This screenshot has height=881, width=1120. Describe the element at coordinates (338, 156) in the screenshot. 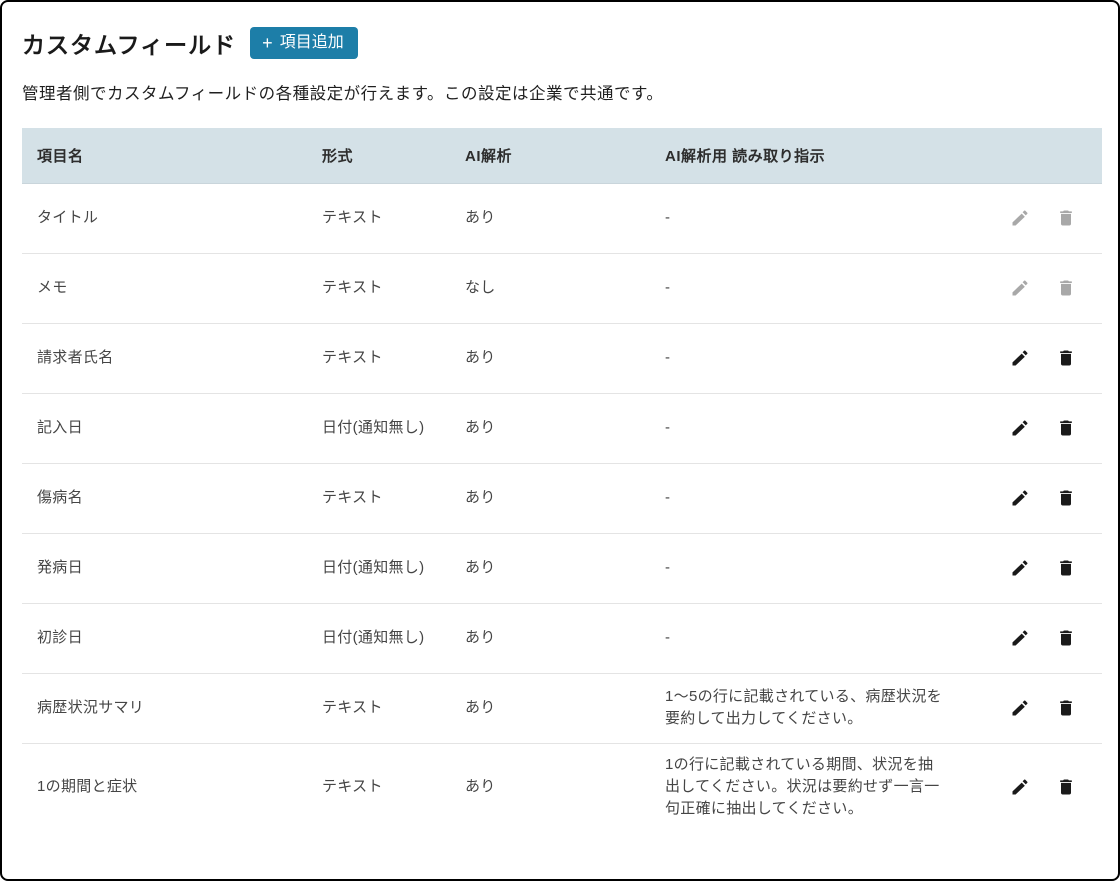

I see `column-header-format: 形式` at that location.